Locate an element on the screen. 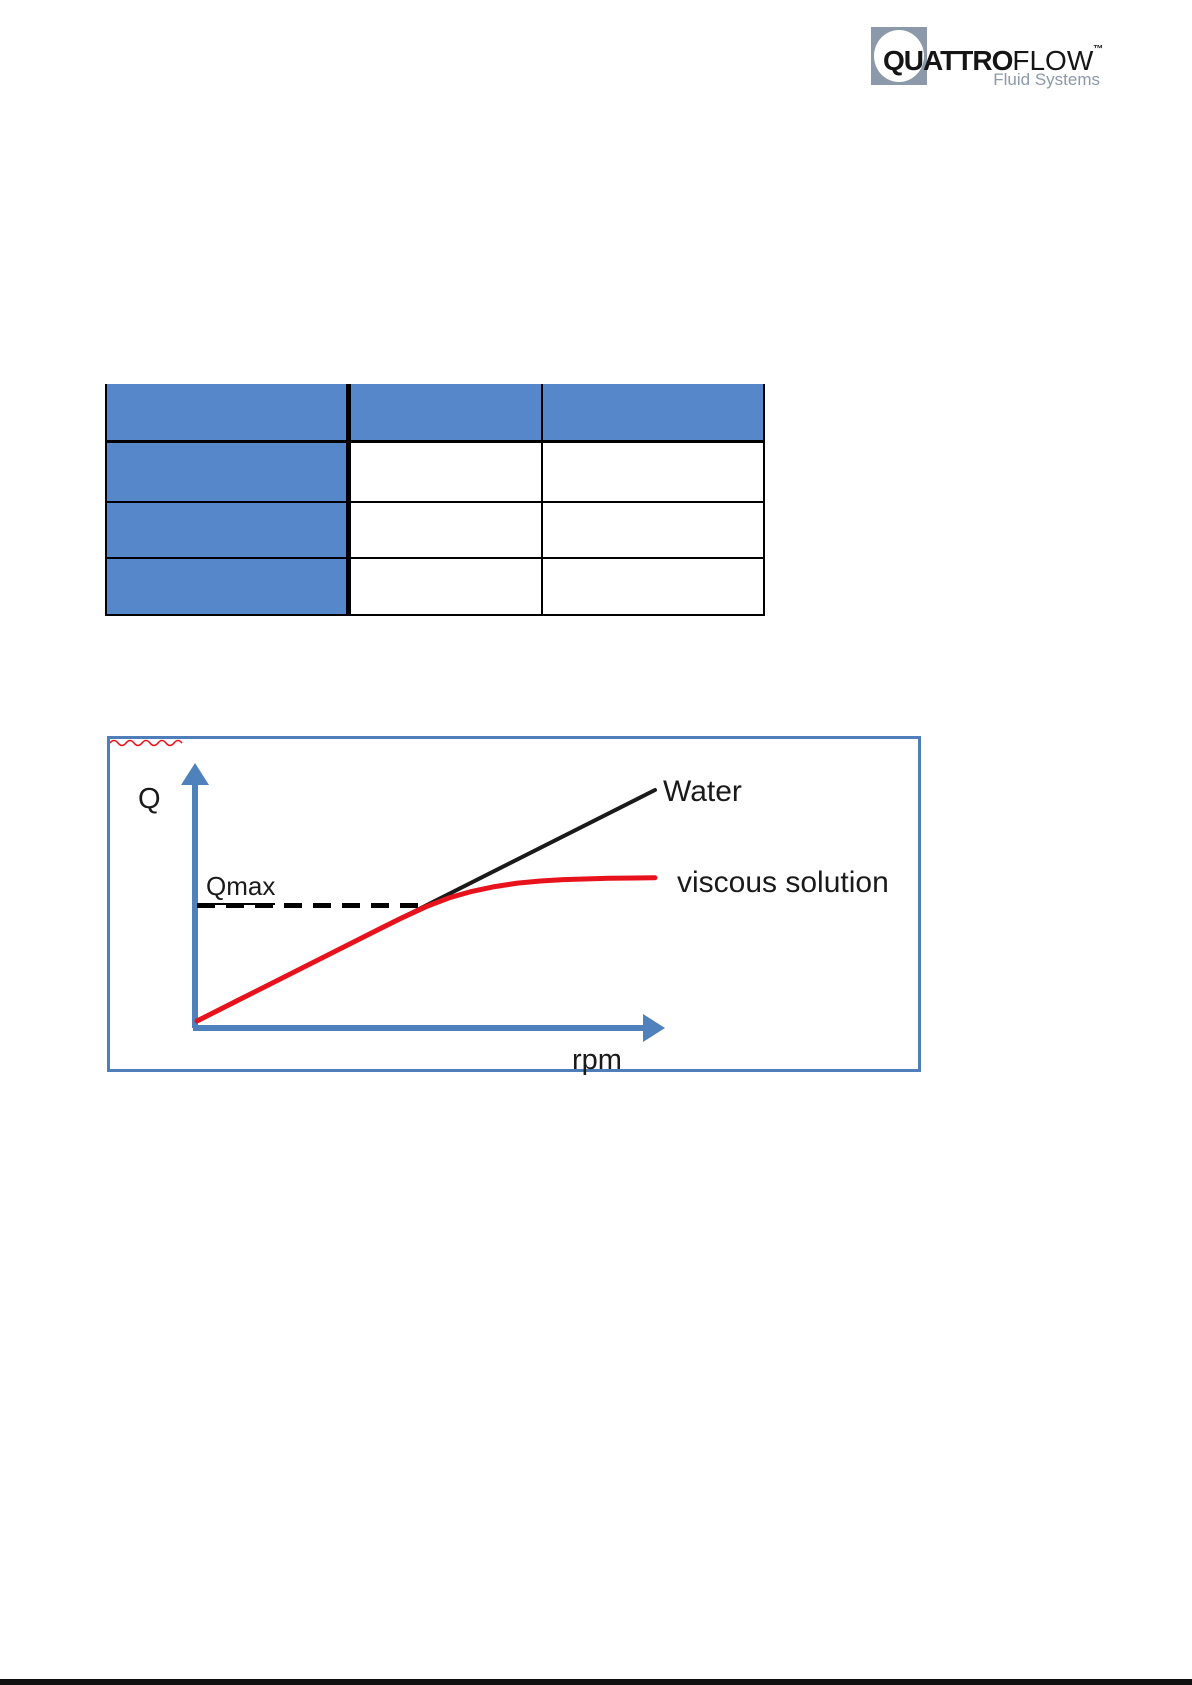 This screenshot has width=1192, height=1685. logo-brand-bold: QUATTRO is located at coordinates (948, 60).